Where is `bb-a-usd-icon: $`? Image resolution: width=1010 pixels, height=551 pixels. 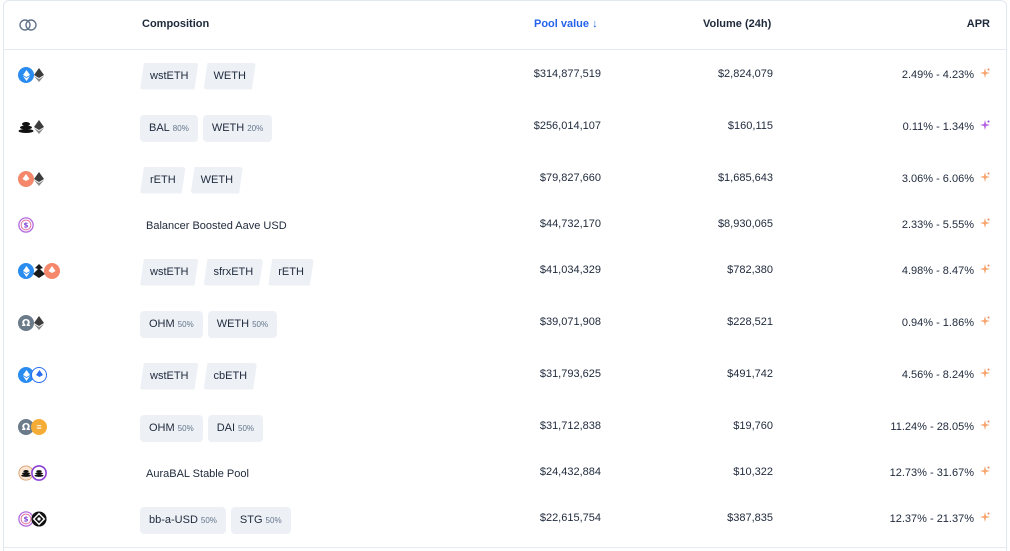
bb-a-usd-icon: $ is located at coordinates (26, 519).